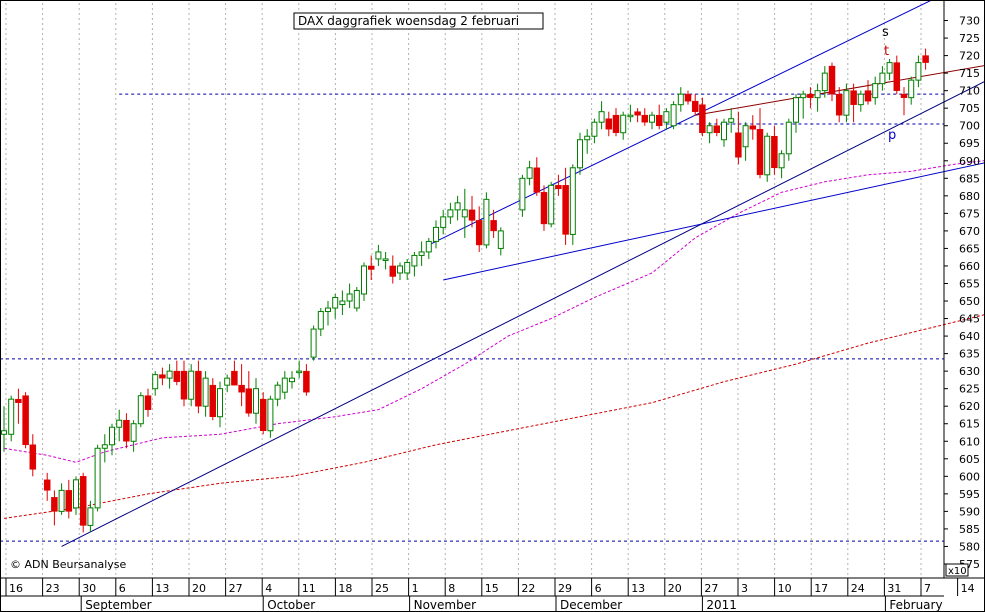 The height and width of the screenshot is (612, 985). What do you see at coordinates (451, 588) in the screenshot?
I see `x-tick-label: 8` at bounding box center [451, 588].